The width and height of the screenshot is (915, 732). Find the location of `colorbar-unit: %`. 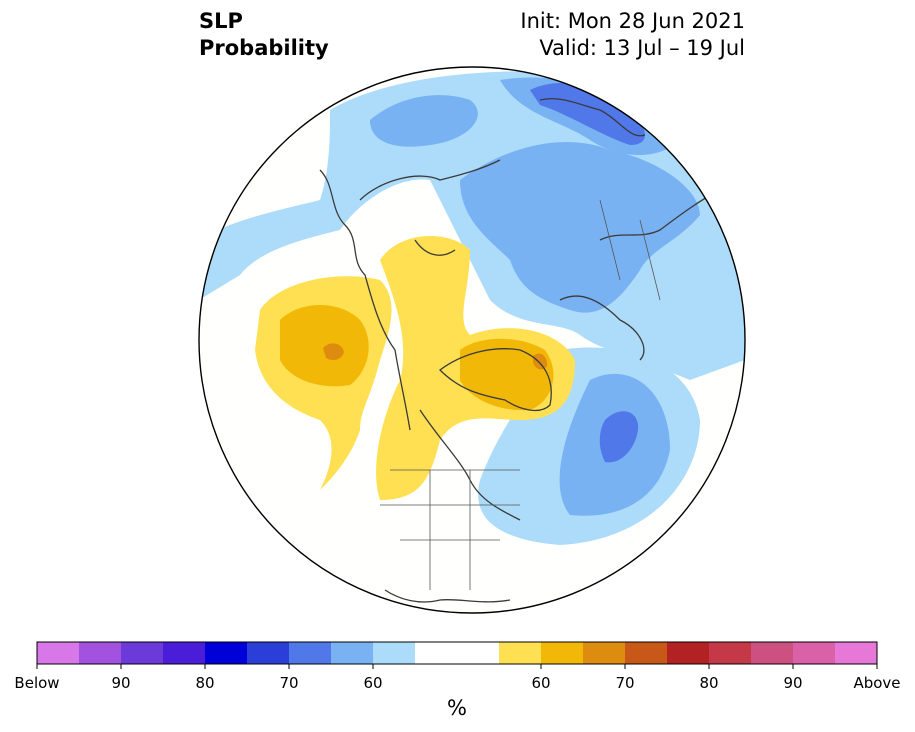

colorbar-unit: % is located at coordinates (457, 708).